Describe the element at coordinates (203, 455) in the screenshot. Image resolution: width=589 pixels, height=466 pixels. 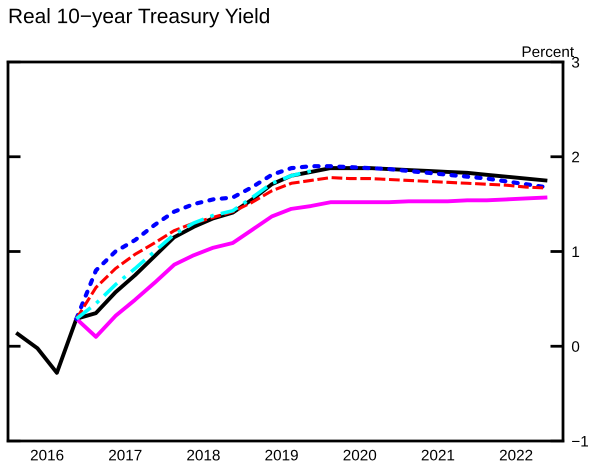
I see `x-tick-label: 2018` at that location.